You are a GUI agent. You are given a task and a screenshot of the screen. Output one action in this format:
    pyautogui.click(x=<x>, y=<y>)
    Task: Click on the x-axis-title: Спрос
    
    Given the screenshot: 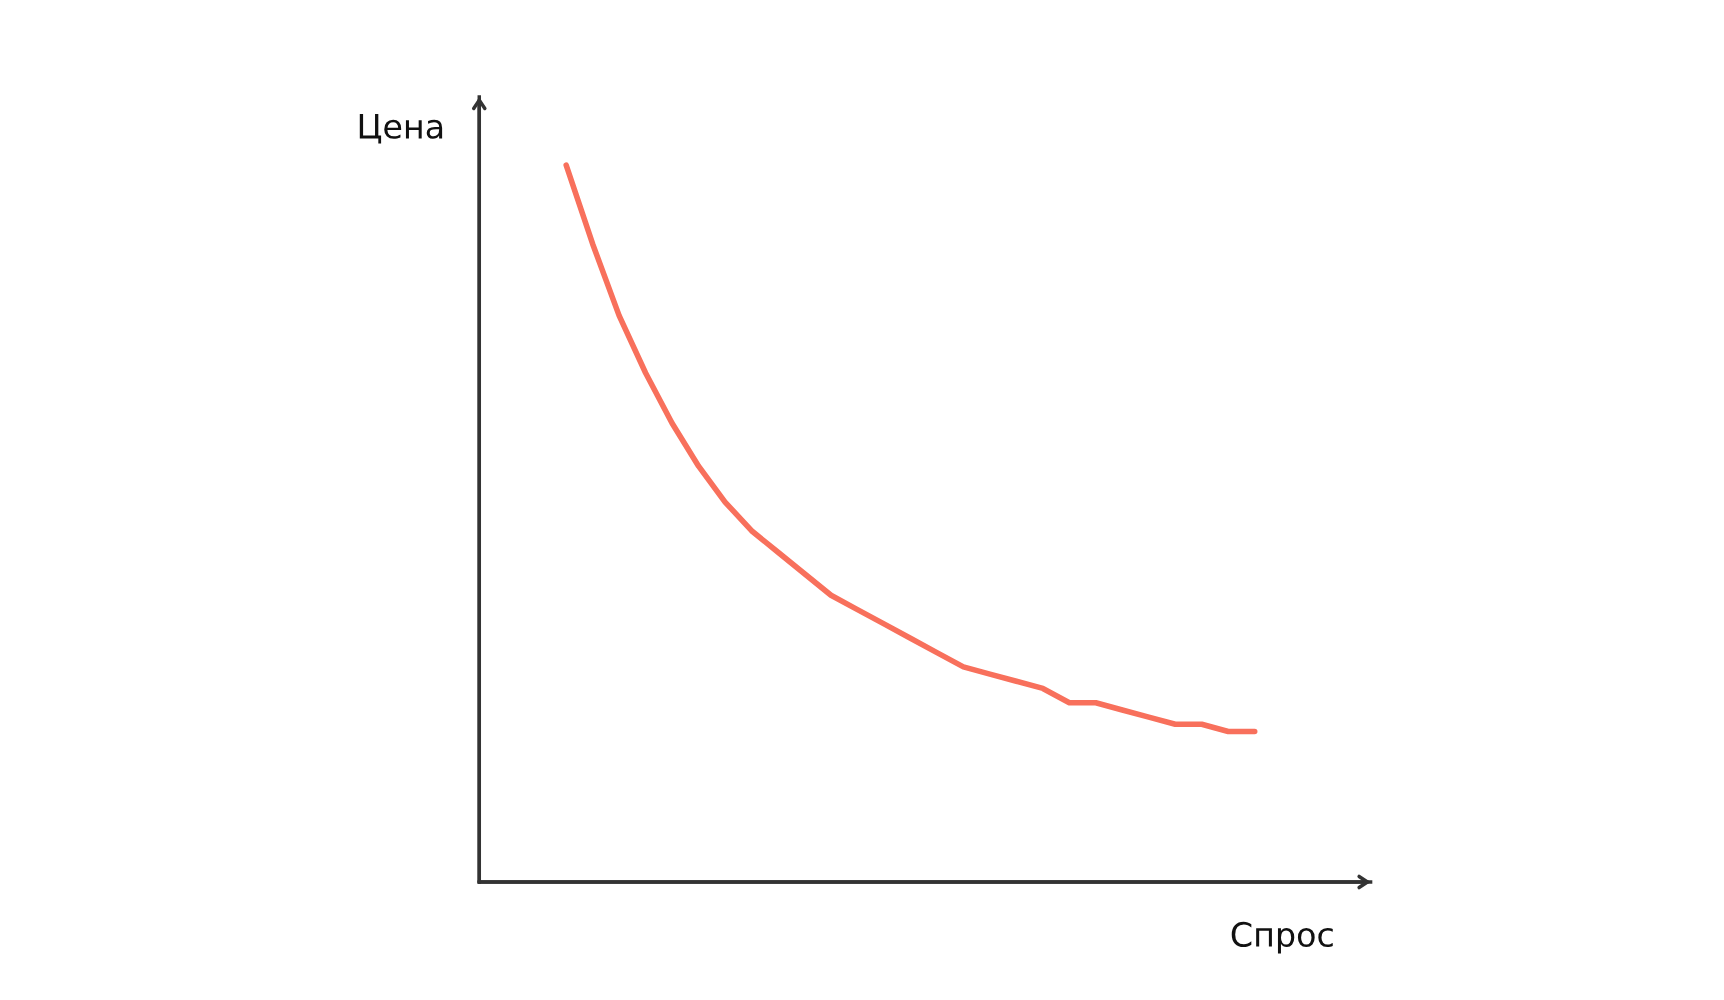 What is the action you would take?
    pyautogui.click(x=1282, y=937)
    